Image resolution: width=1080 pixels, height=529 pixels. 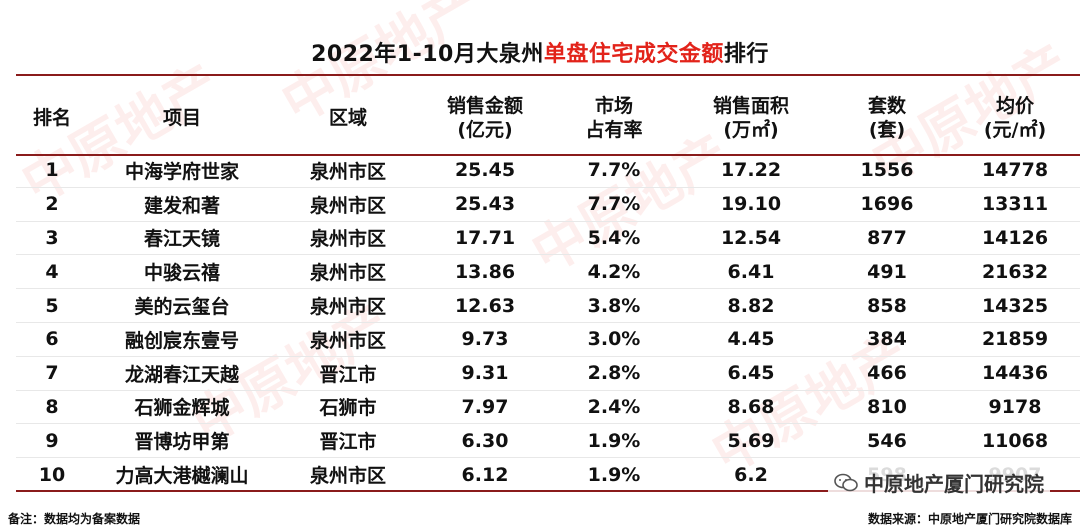 What do you see at coordinates (485, 272) in the screenshot?
I see `table-cell: 13.86` at bounding box center [485, 272].